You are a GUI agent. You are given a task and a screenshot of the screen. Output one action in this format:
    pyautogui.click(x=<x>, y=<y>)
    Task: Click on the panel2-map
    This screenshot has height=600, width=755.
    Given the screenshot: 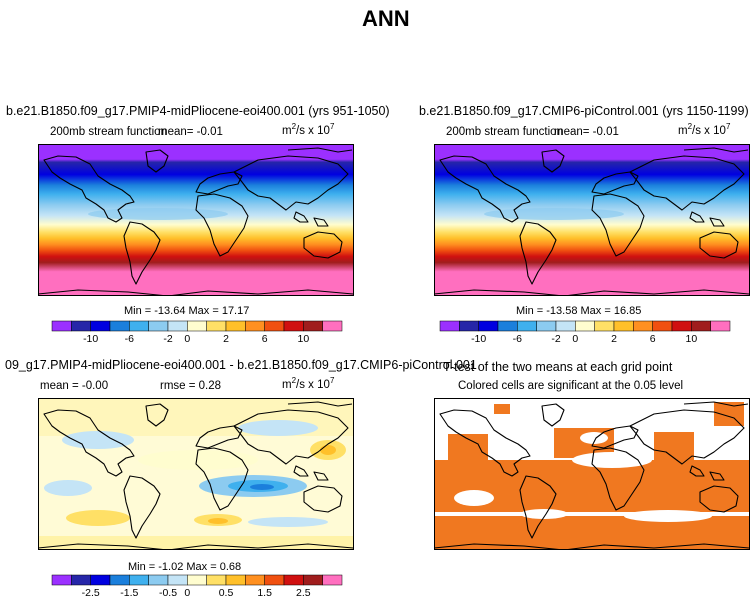 What is the action you would take?
    pyautogui.click(x=592, y=220)
    